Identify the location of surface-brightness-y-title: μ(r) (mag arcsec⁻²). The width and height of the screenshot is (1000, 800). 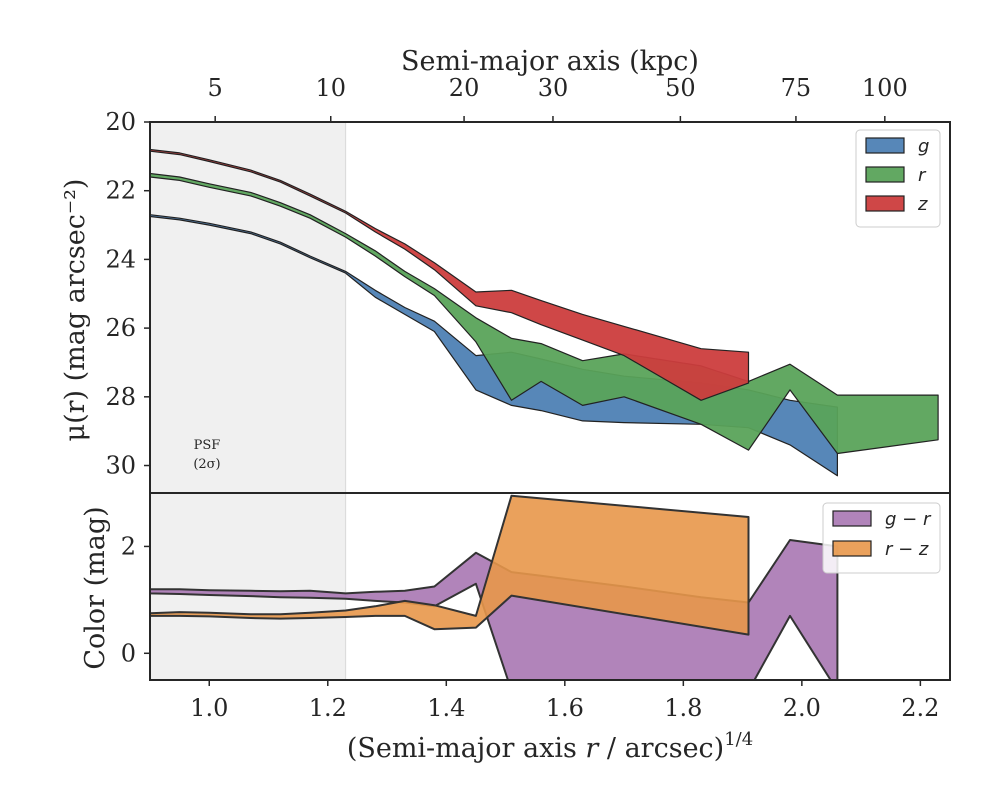
(75, 310).